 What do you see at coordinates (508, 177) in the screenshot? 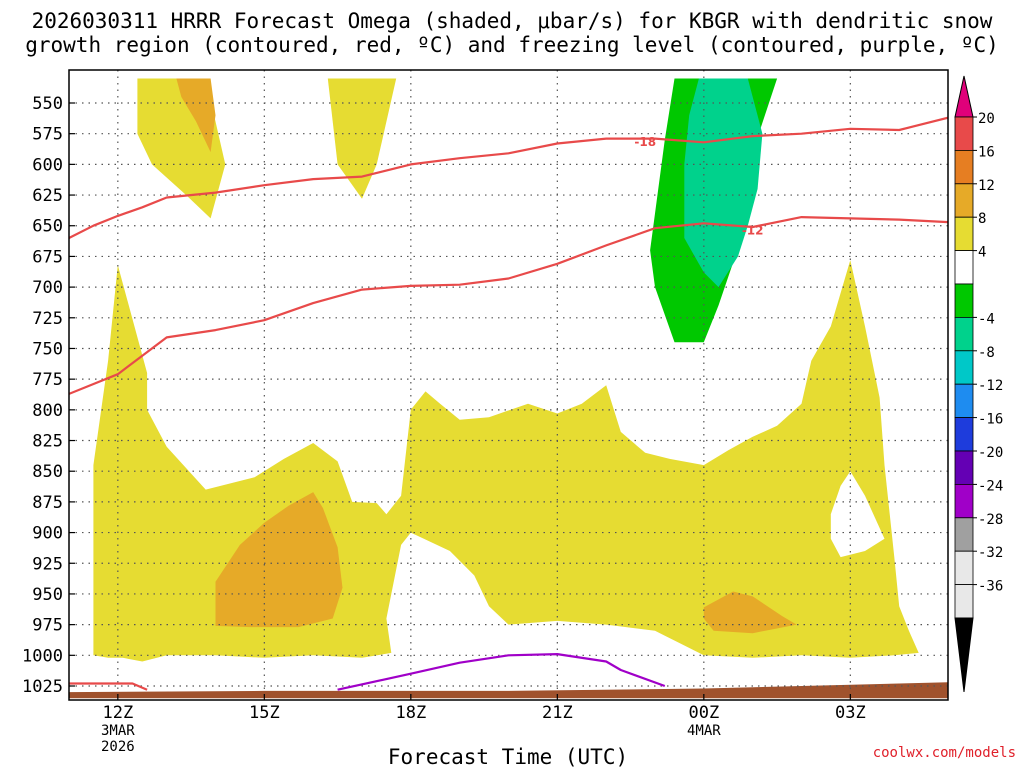
I see `isotherm--18` at bounding box center [508, 177].